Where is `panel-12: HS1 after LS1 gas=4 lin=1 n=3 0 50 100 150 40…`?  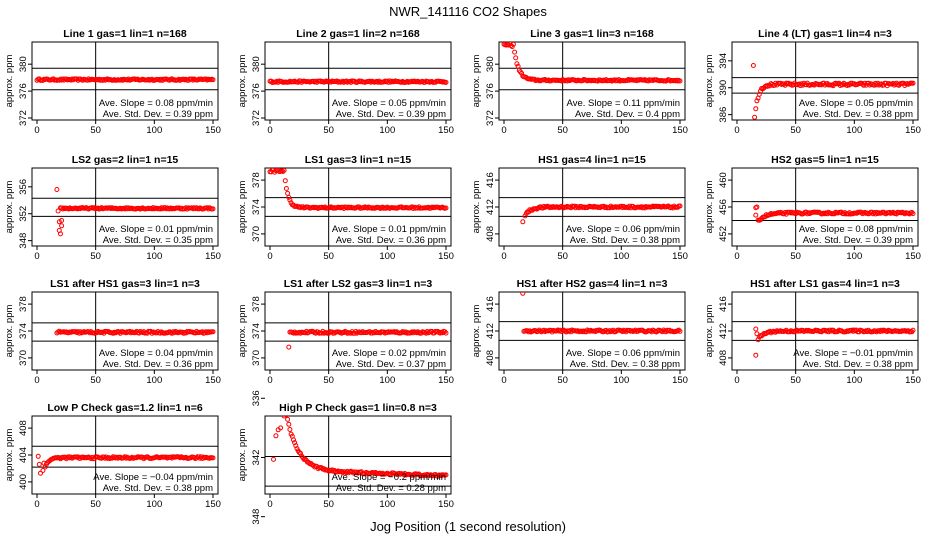 panel-12: HS1 after LS1 gas=4 lin=1 n=3 0 50 100 150 40… is located at coordinates (812, 332).